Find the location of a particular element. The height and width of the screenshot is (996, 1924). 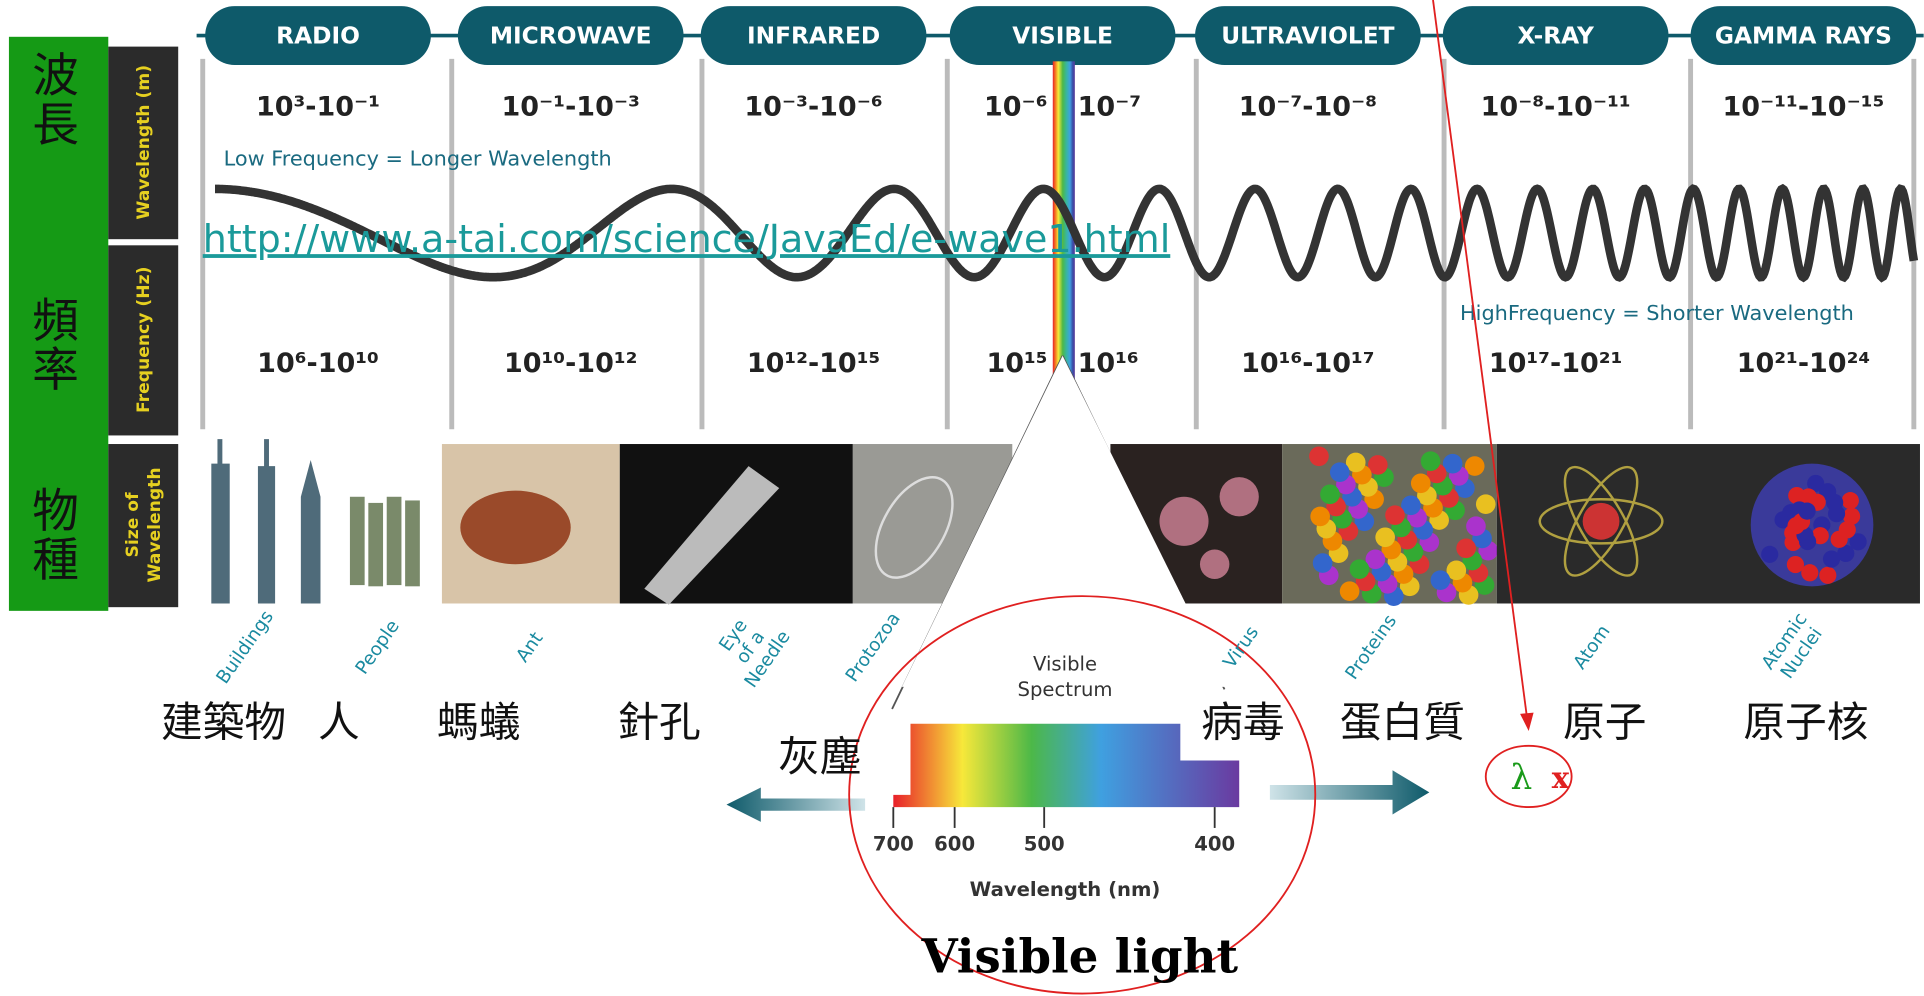

spectrum-axis-label: Wavelength (nm) is located at coordinates (1065, 889).